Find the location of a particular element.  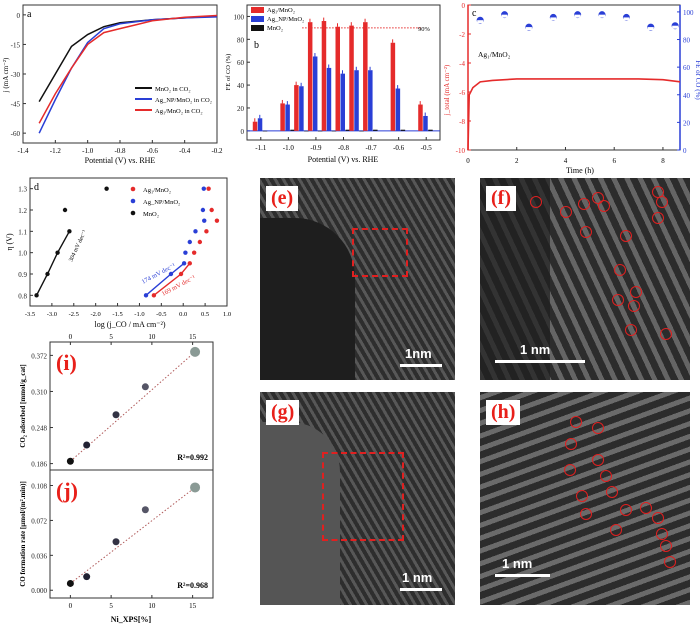

x-tick-label: 2 is located at coordinates (517, 161).